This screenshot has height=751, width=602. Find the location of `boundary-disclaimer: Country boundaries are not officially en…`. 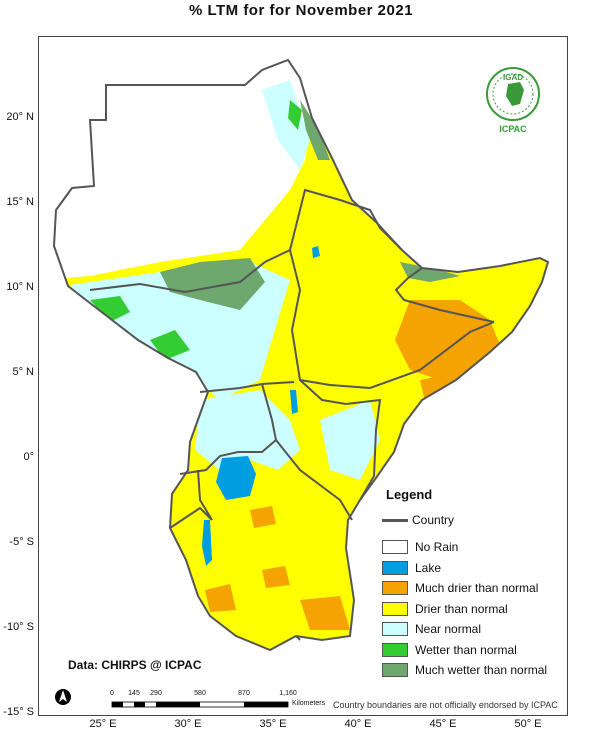

boundary-disclaimer: Country boundaries are not officially en… is located at coordinates (445, 705).